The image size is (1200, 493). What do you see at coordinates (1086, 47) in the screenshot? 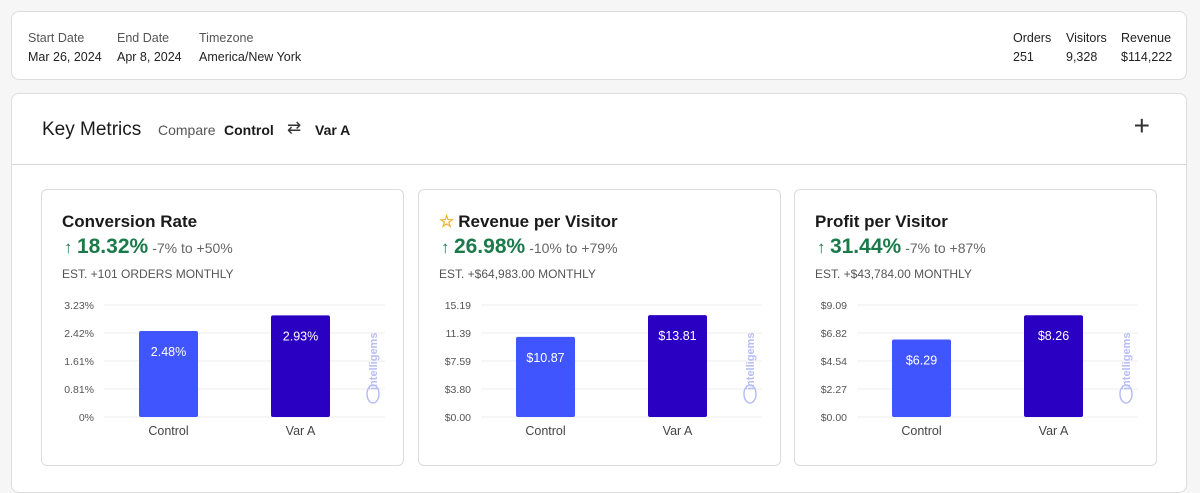
I see `visitors-stat: Visitors 9,328` at bounding box center [1086, 47].